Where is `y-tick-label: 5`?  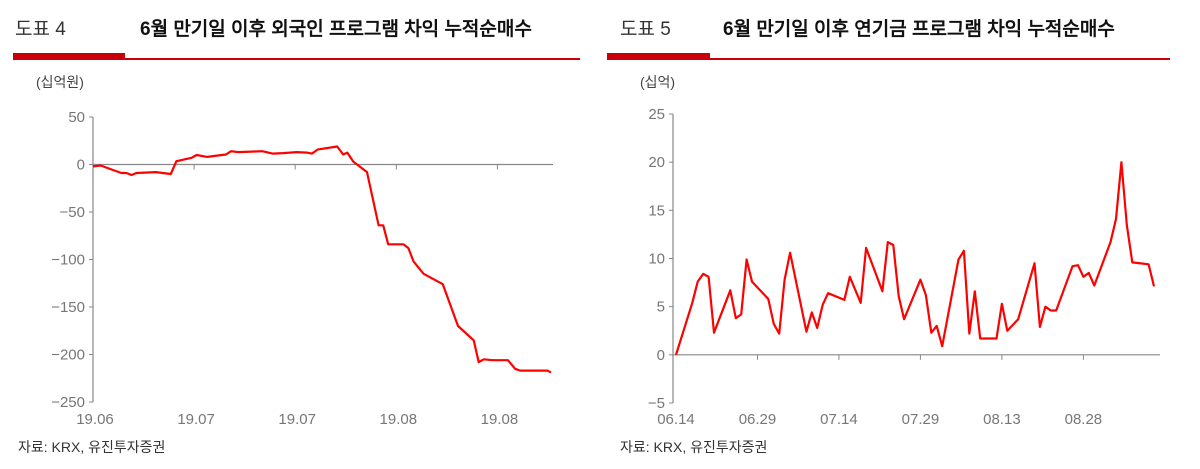 y-tick-label: 5 is located at coordinates (661, 307).